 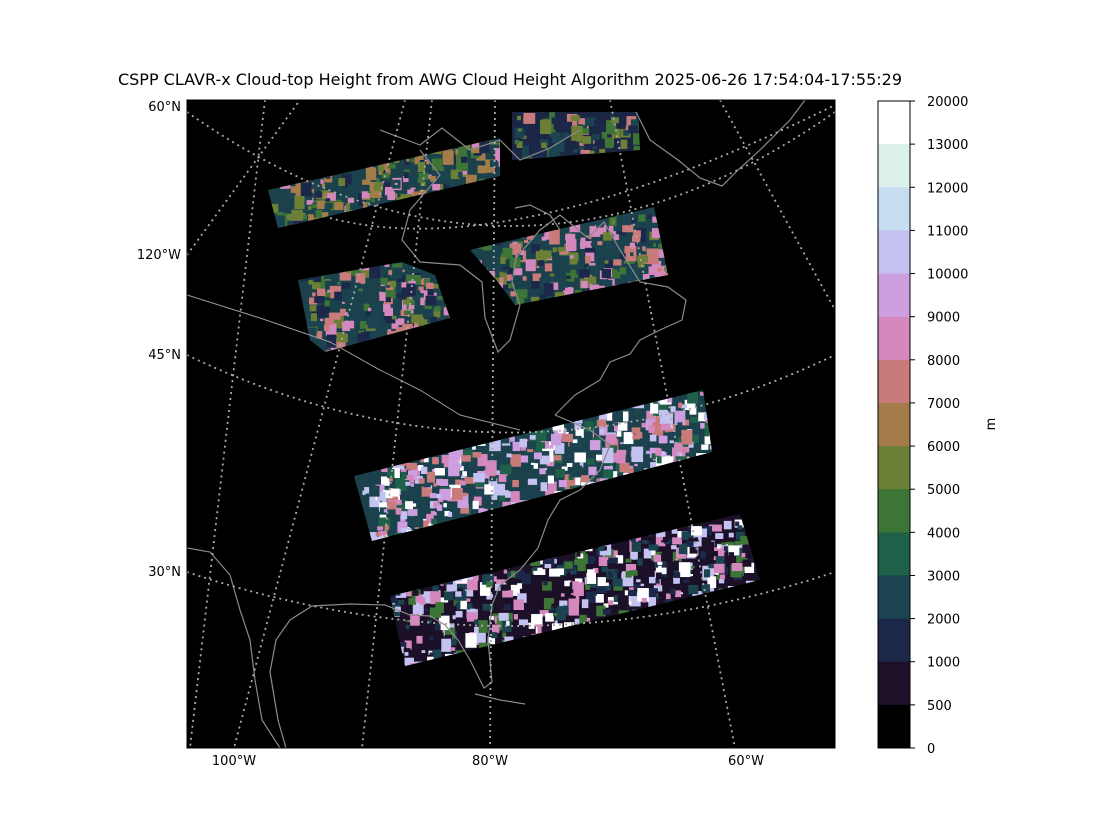 I want to click on colorbar-bands, so click(x=894, y=425).